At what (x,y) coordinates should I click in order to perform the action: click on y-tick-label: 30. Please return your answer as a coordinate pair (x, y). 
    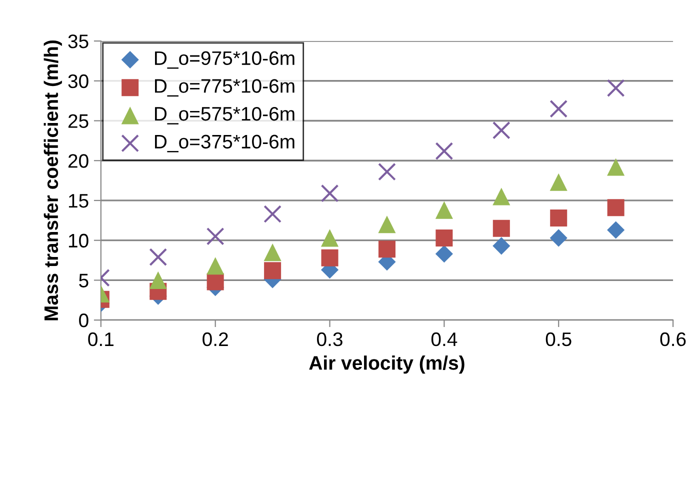
    Looking at the image, I should click on (78, 81).